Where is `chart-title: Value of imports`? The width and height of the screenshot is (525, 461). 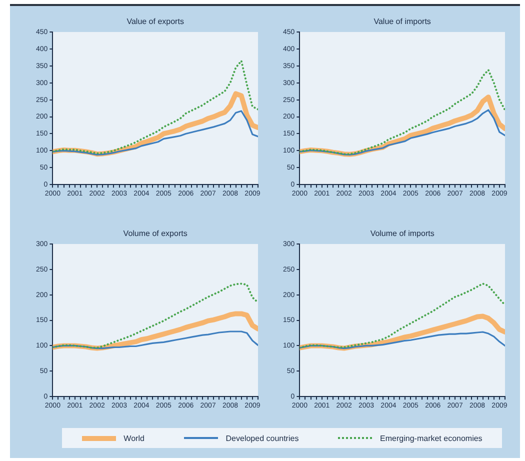 chart-title: Value of imports is located at coordinates (402, 22).